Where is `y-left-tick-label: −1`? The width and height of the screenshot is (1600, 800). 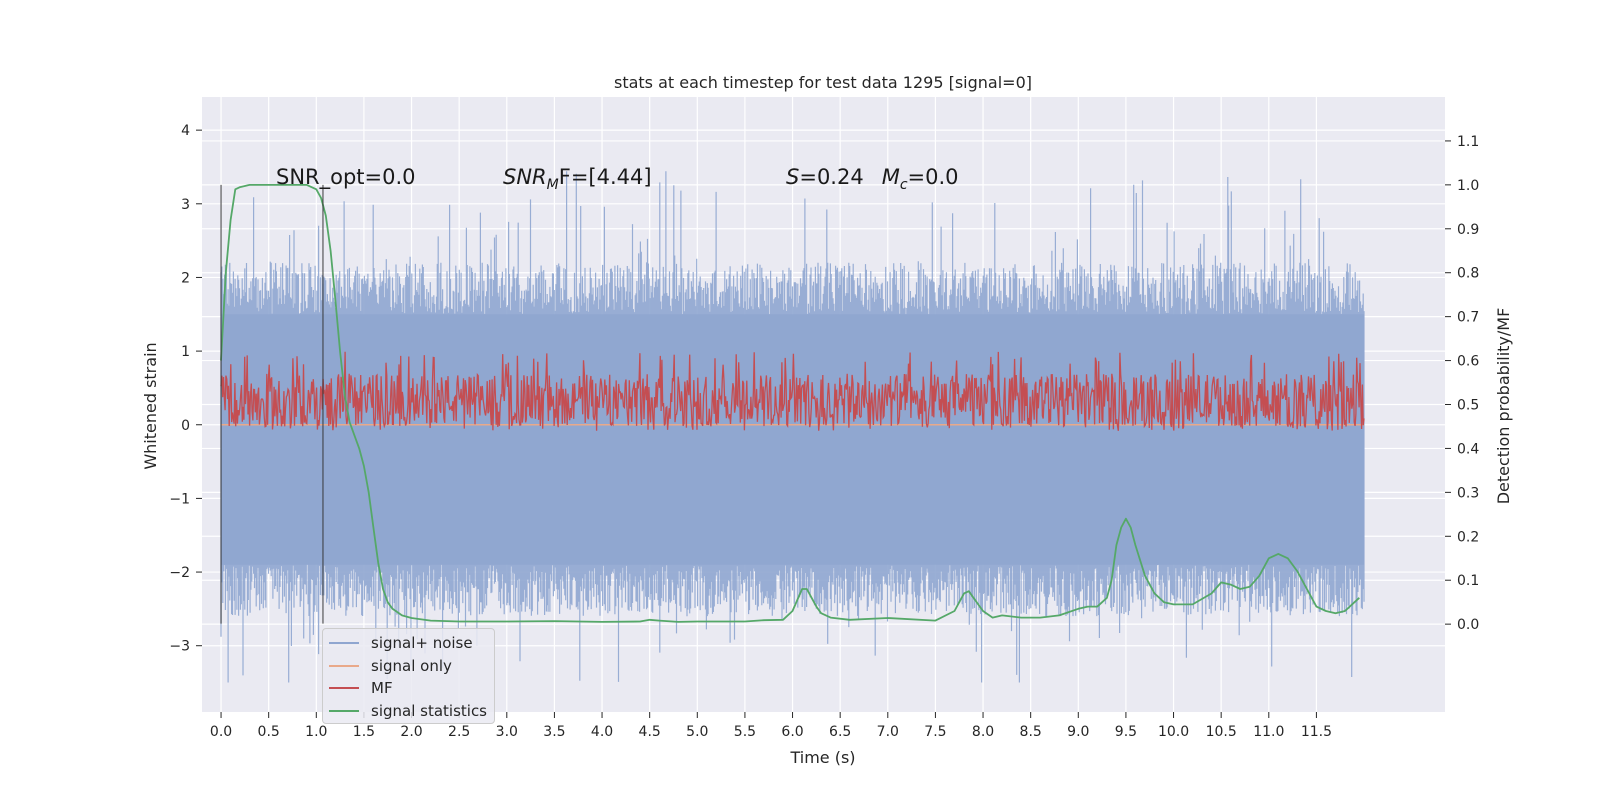
y-left-tick-label: −1 is located at coordinates (179, 499).